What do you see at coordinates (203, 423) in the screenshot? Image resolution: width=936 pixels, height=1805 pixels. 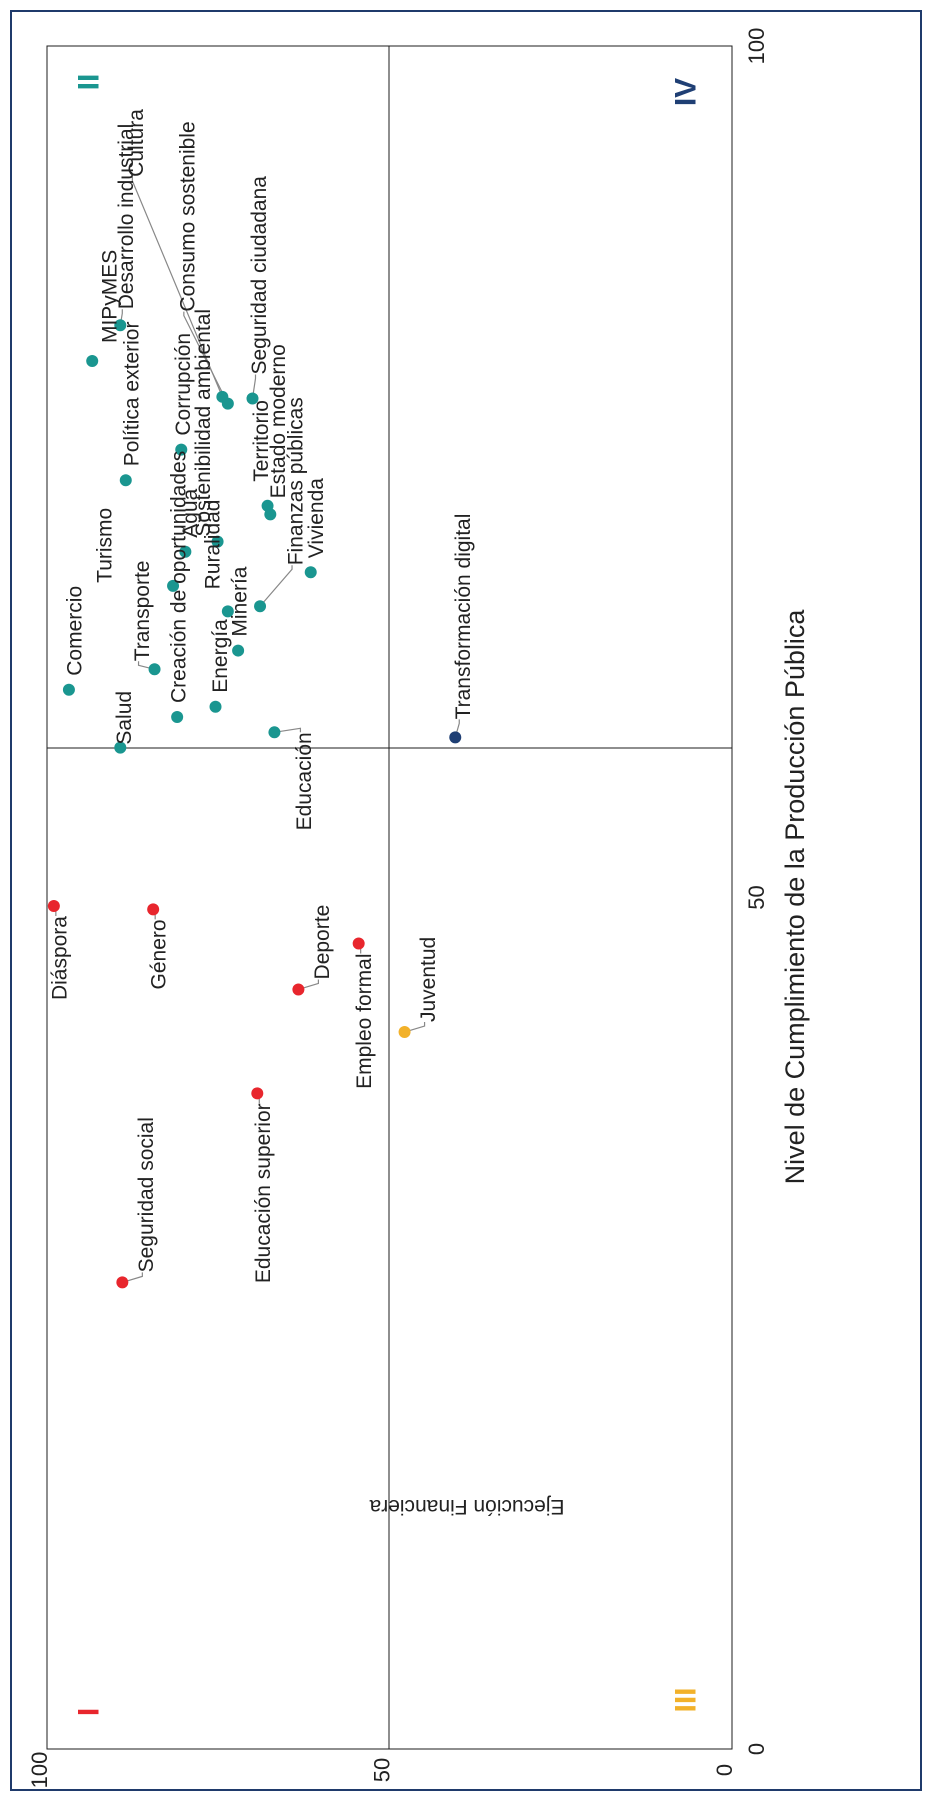 I see `point-label: Sostenibilidad ambiental` at bounding box center [203, 423].